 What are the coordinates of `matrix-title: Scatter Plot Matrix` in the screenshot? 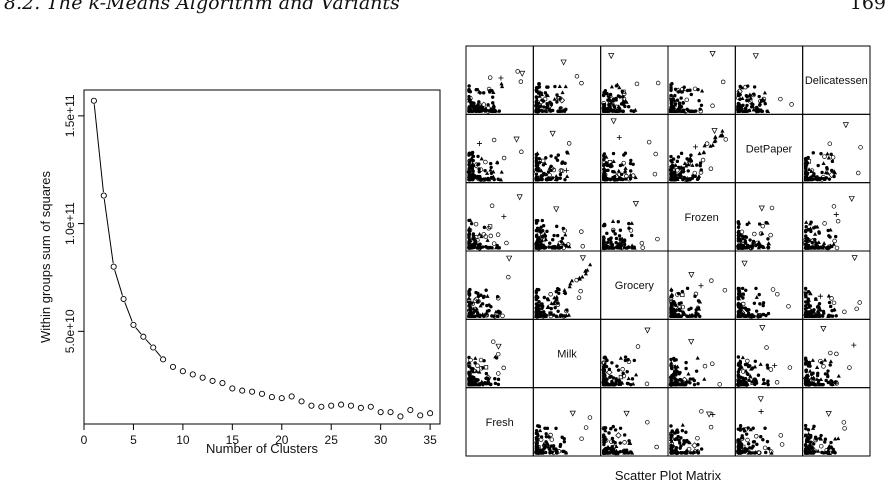 It's located at (668, 475).